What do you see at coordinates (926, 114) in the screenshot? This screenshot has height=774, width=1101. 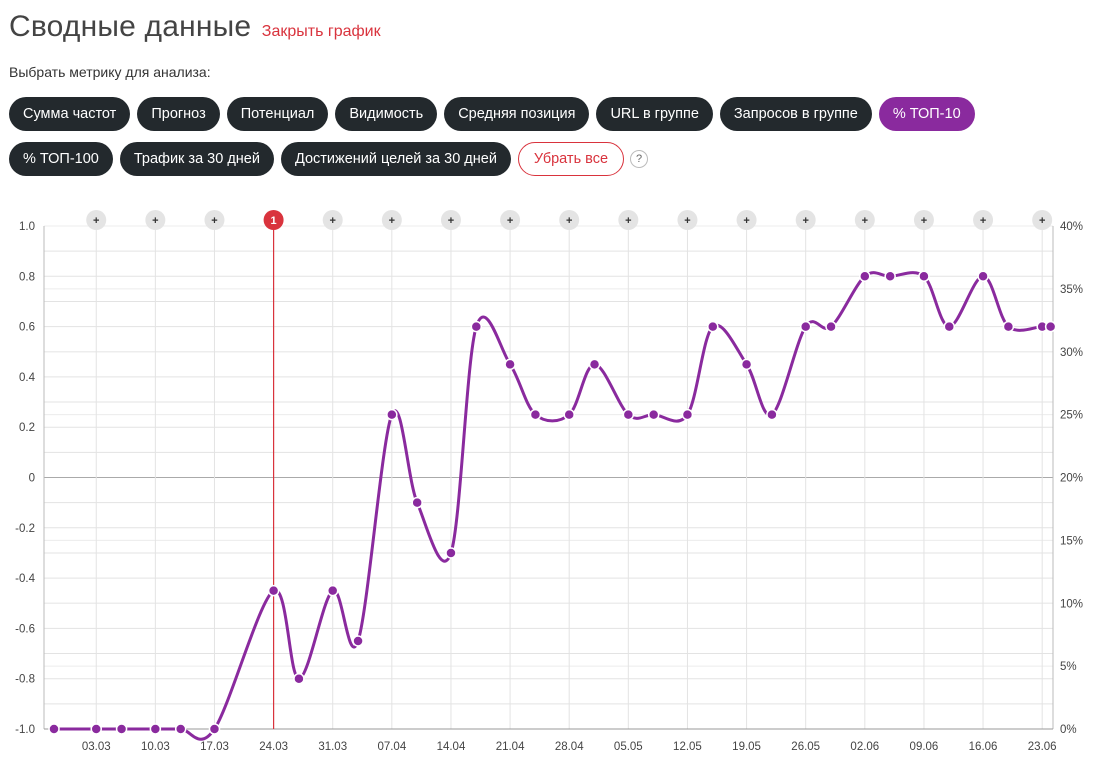 I see `metric-button-top10-active: % ТОП-10` at bounding box center [926, 114].